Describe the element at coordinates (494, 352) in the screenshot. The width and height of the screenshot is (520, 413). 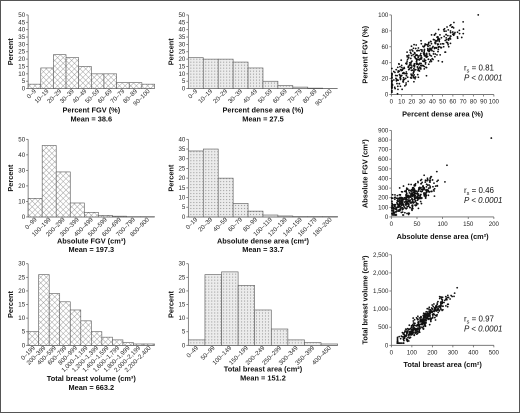
I see `x-tick-label: 500` at that location.